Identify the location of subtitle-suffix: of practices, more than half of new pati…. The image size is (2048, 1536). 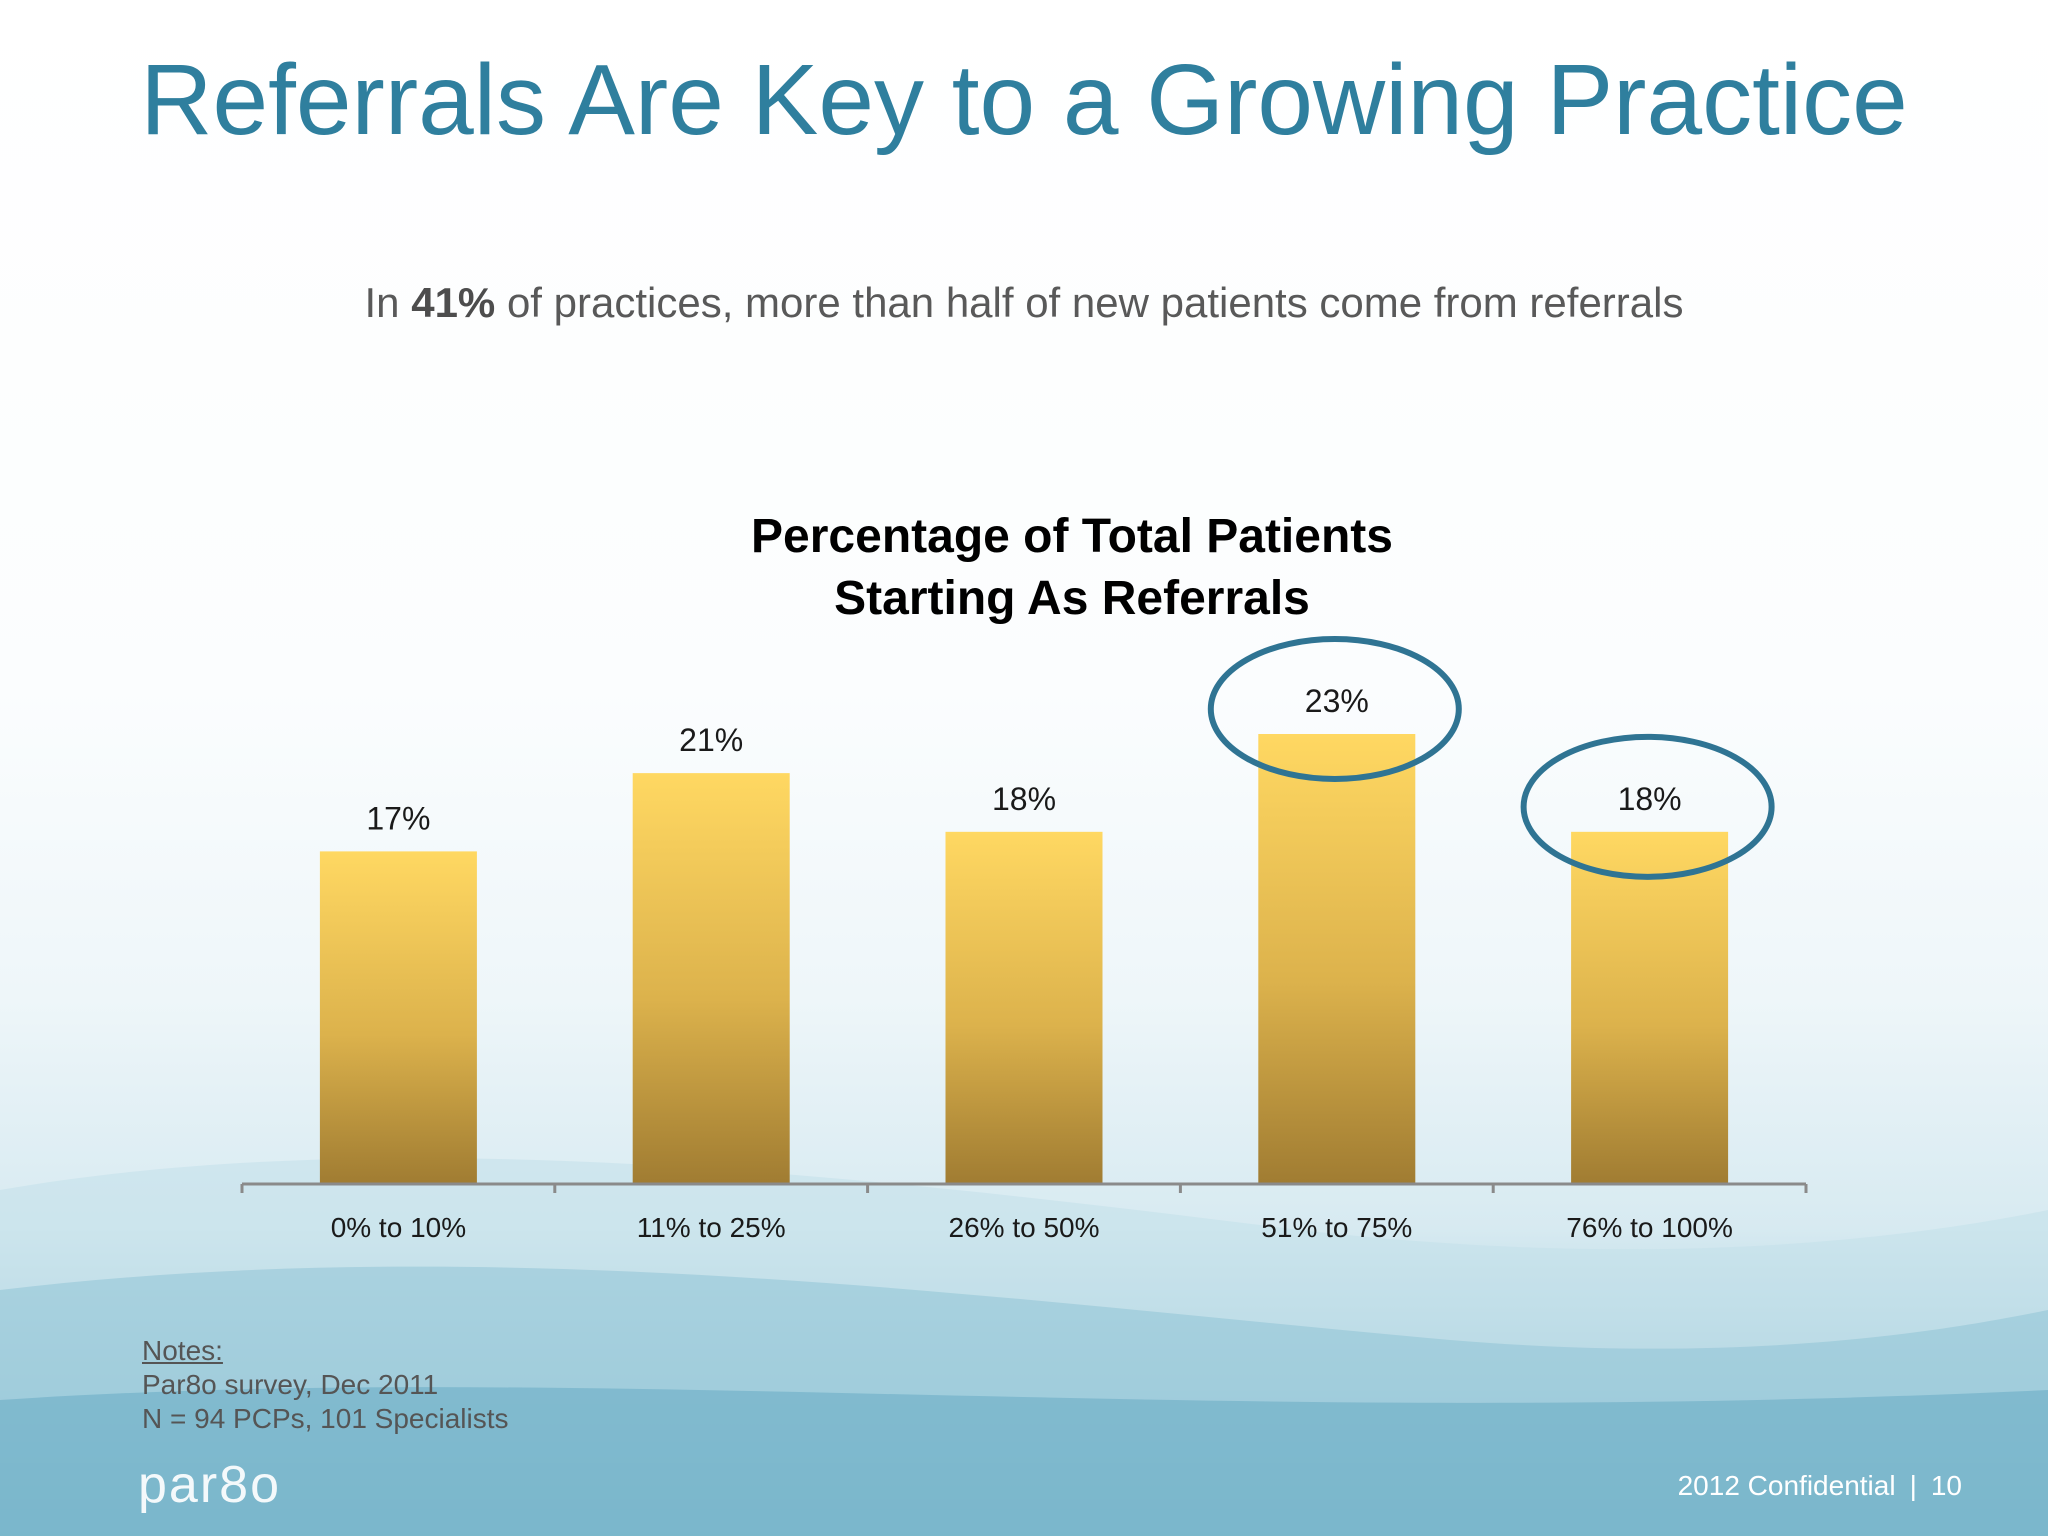
(1089, 302).